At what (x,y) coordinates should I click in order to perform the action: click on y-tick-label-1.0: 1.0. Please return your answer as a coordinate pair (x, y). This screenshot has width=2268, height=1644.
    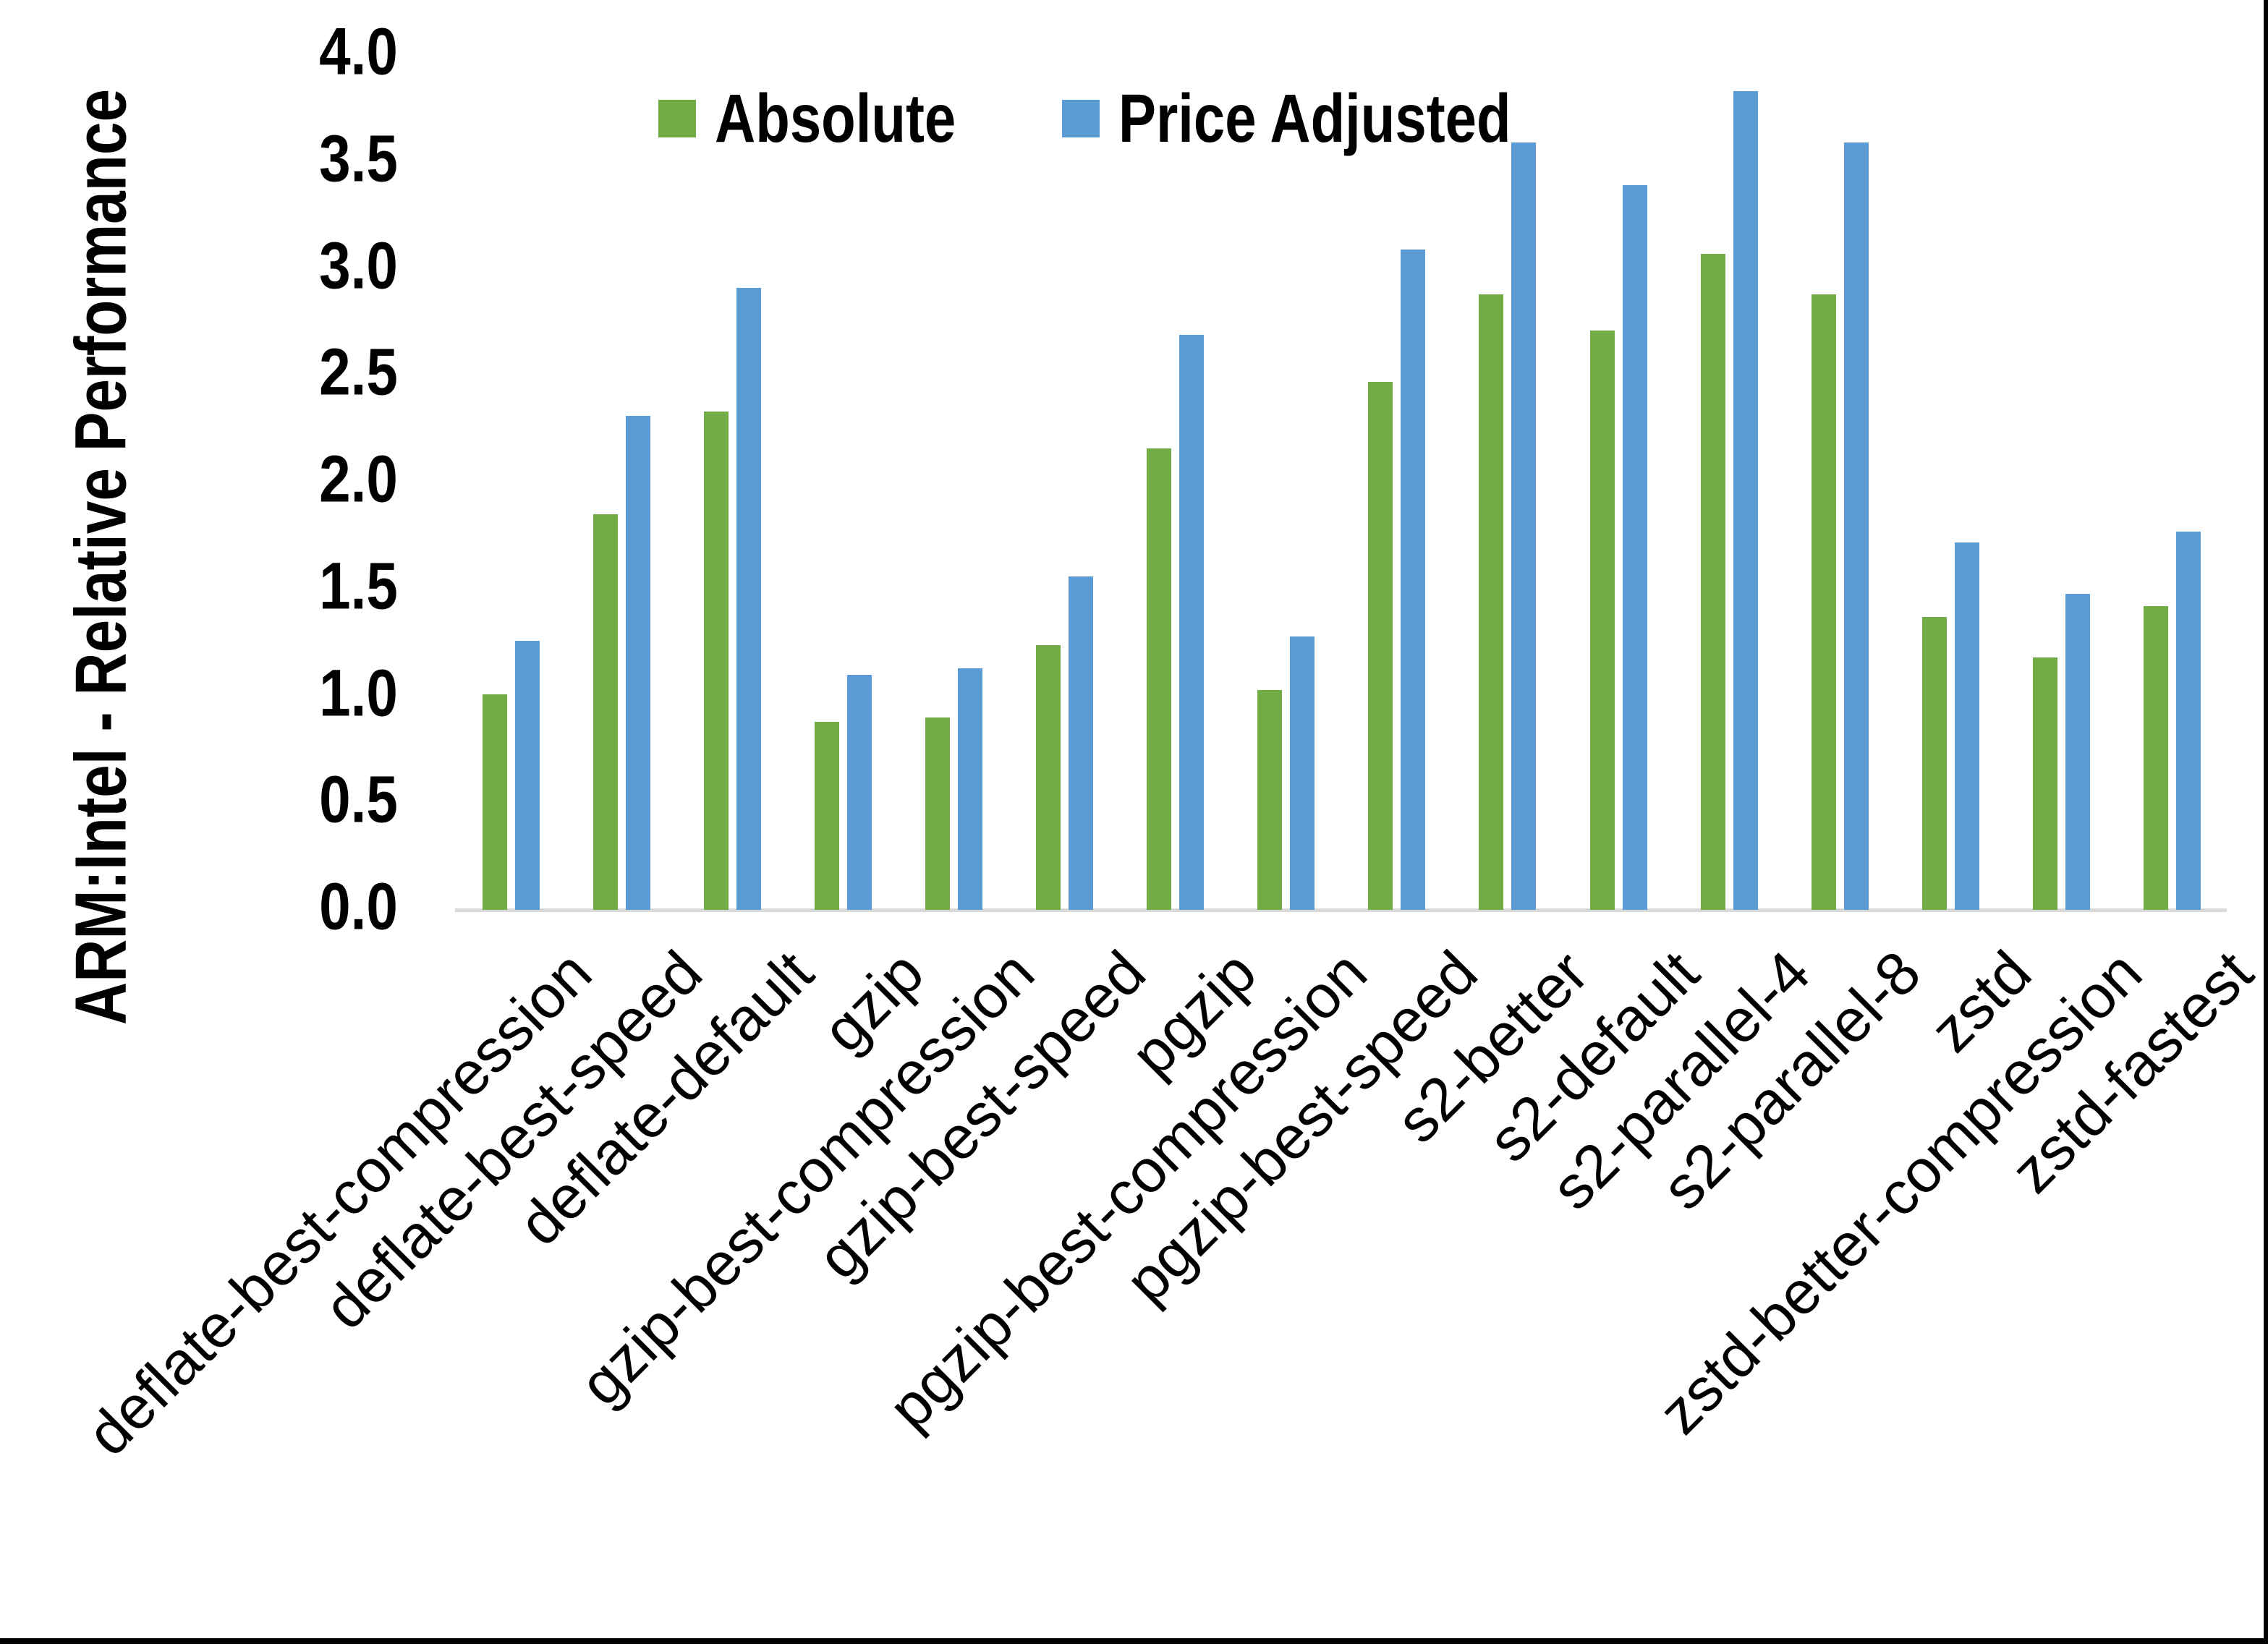
    Looking at the image, I should click on (358, 692).